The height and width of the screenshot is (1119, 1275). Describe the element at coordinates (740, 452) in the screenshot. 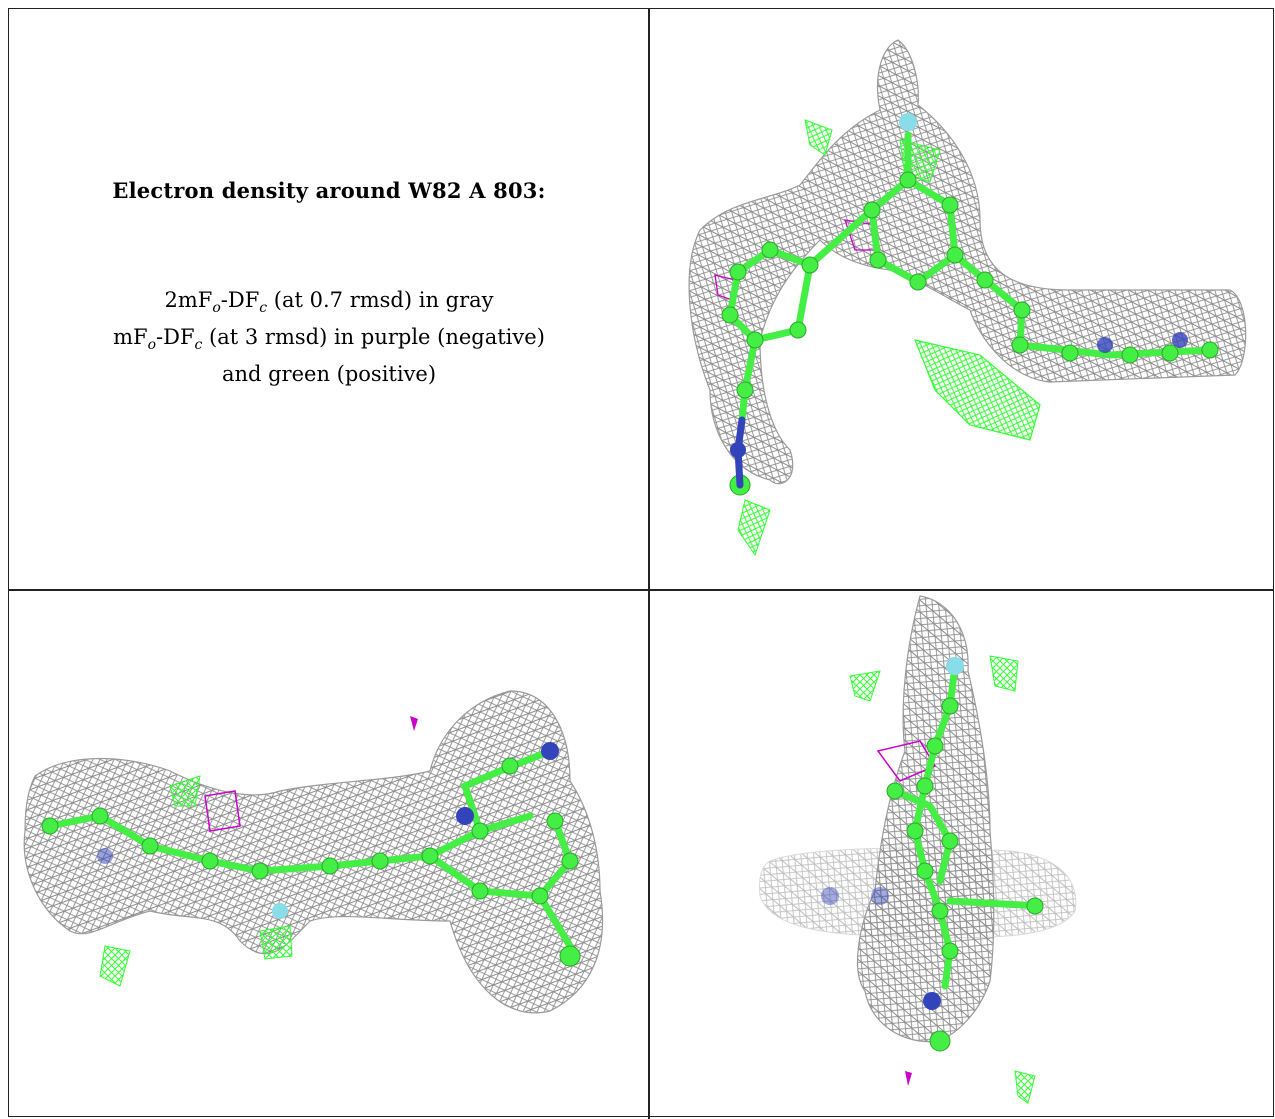

I see `nitrogen-bond` at that location.